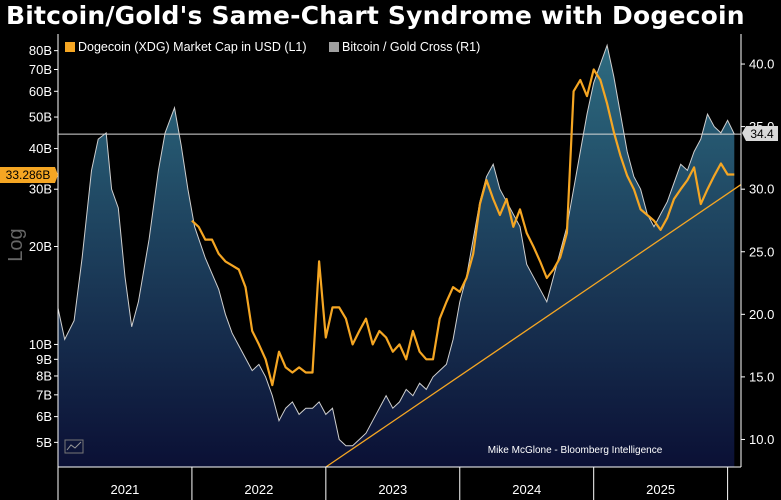 The width and height of the screenshot is (781, 500). Describe the element at coordinates (44, 375) in the screenshot. I see `y-left-tick-label: 8B` at that location.